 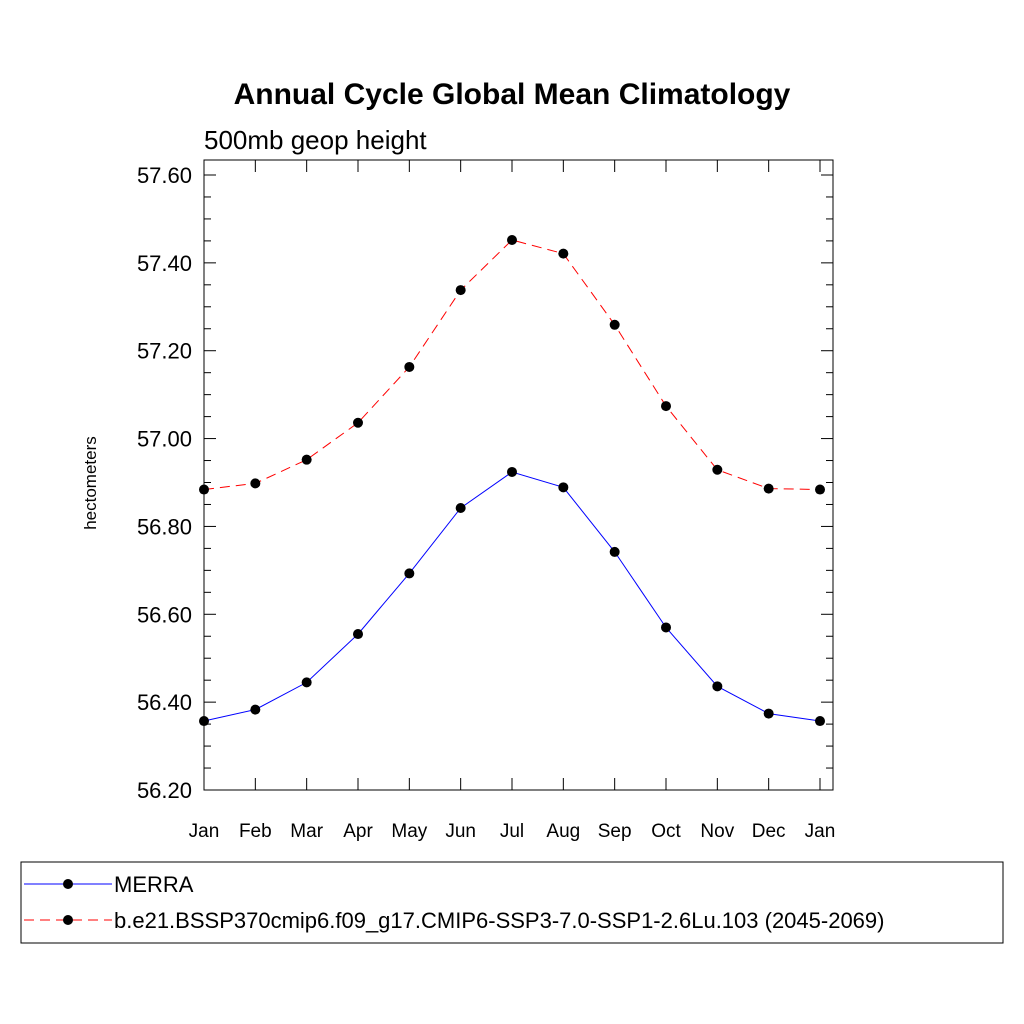 I want to click on x-tick-label: Feb, so click(x=255, y=831).